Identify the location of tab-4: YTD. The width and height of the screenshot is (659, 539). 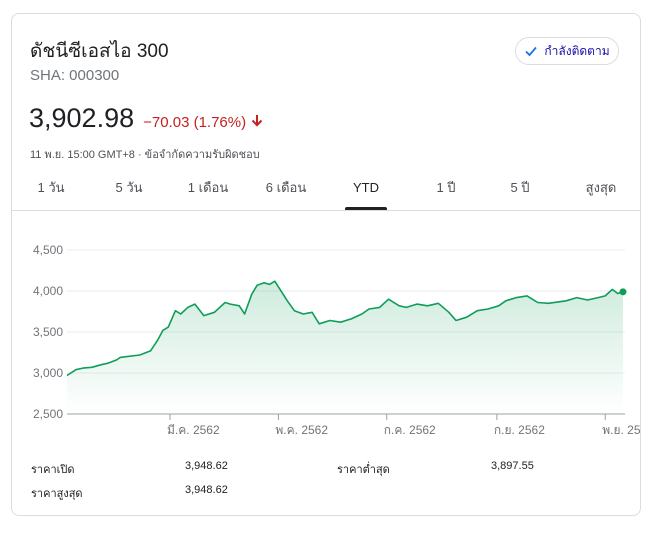
(366, 190).